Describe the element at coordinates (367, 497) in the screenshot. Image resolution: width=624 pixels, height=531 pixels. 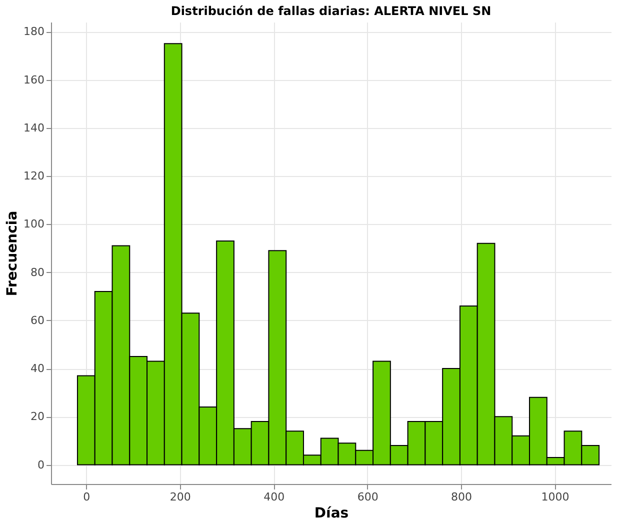
I see `x-tick-label: 600` at that location.